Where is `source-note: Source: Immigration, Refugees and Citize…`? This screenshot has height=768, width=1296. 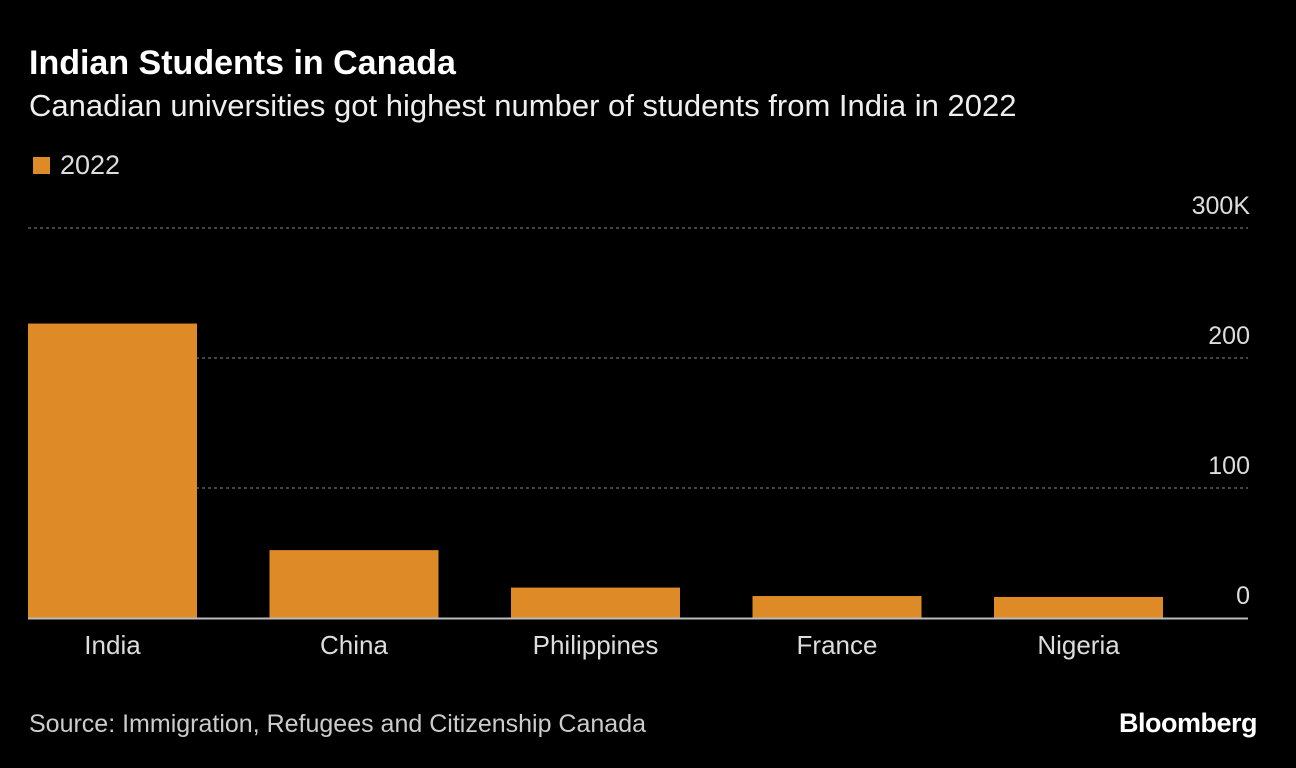
source-note: Source: Immigration, Refugees and Citize… is located at coordinates (338, 724).